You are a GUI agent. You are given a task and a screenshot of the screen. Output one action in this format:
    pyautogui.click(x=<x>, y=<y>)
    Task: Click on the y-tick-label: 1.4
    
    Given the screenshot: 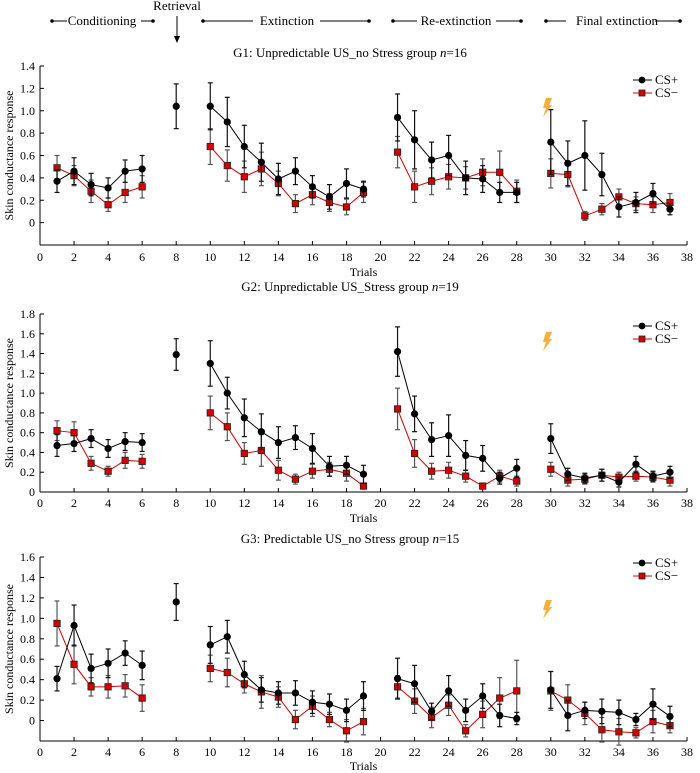 What is the action you would take?
    pyautogui.click(x=27, y=577)
    